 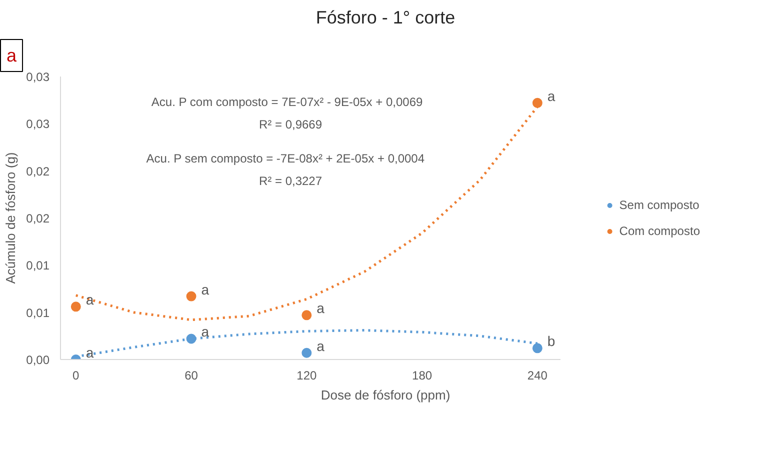 I want to click on annotation: R² = 0,3227, so click(x=290, y=181).